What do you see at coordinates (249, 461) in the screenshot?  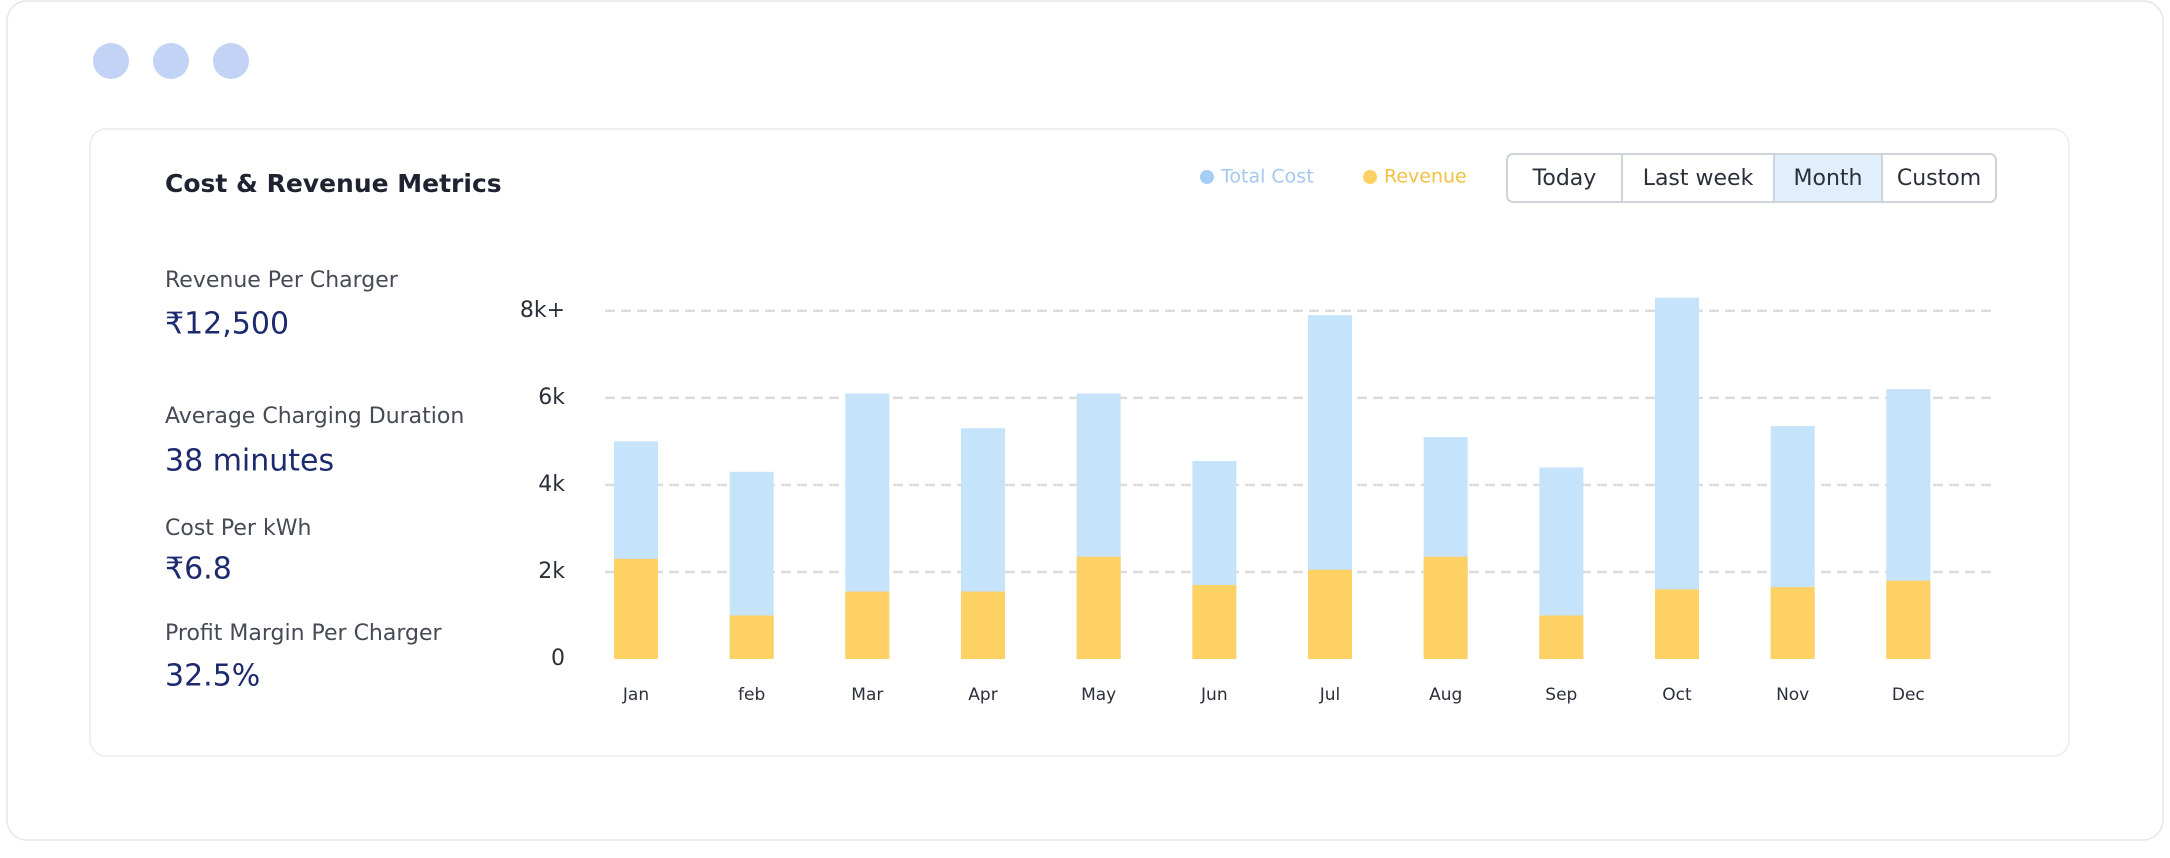 I see `metric-value: 38 minutes` at bounding box center [249, 461].